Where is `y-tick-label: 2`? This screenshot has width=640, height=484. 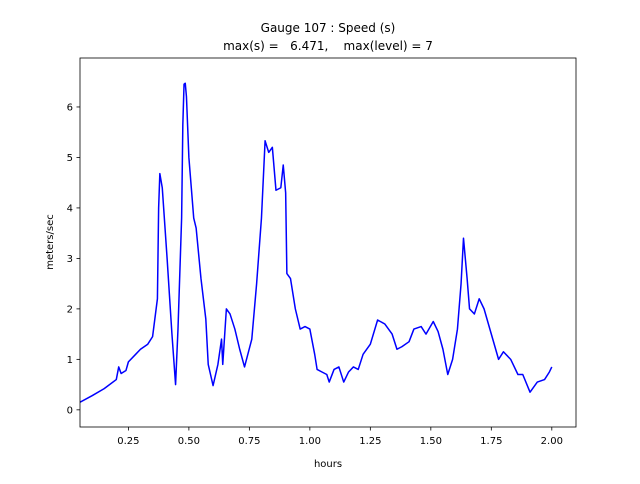 y-tick-label: 2 is located at coordinates (70, 309).